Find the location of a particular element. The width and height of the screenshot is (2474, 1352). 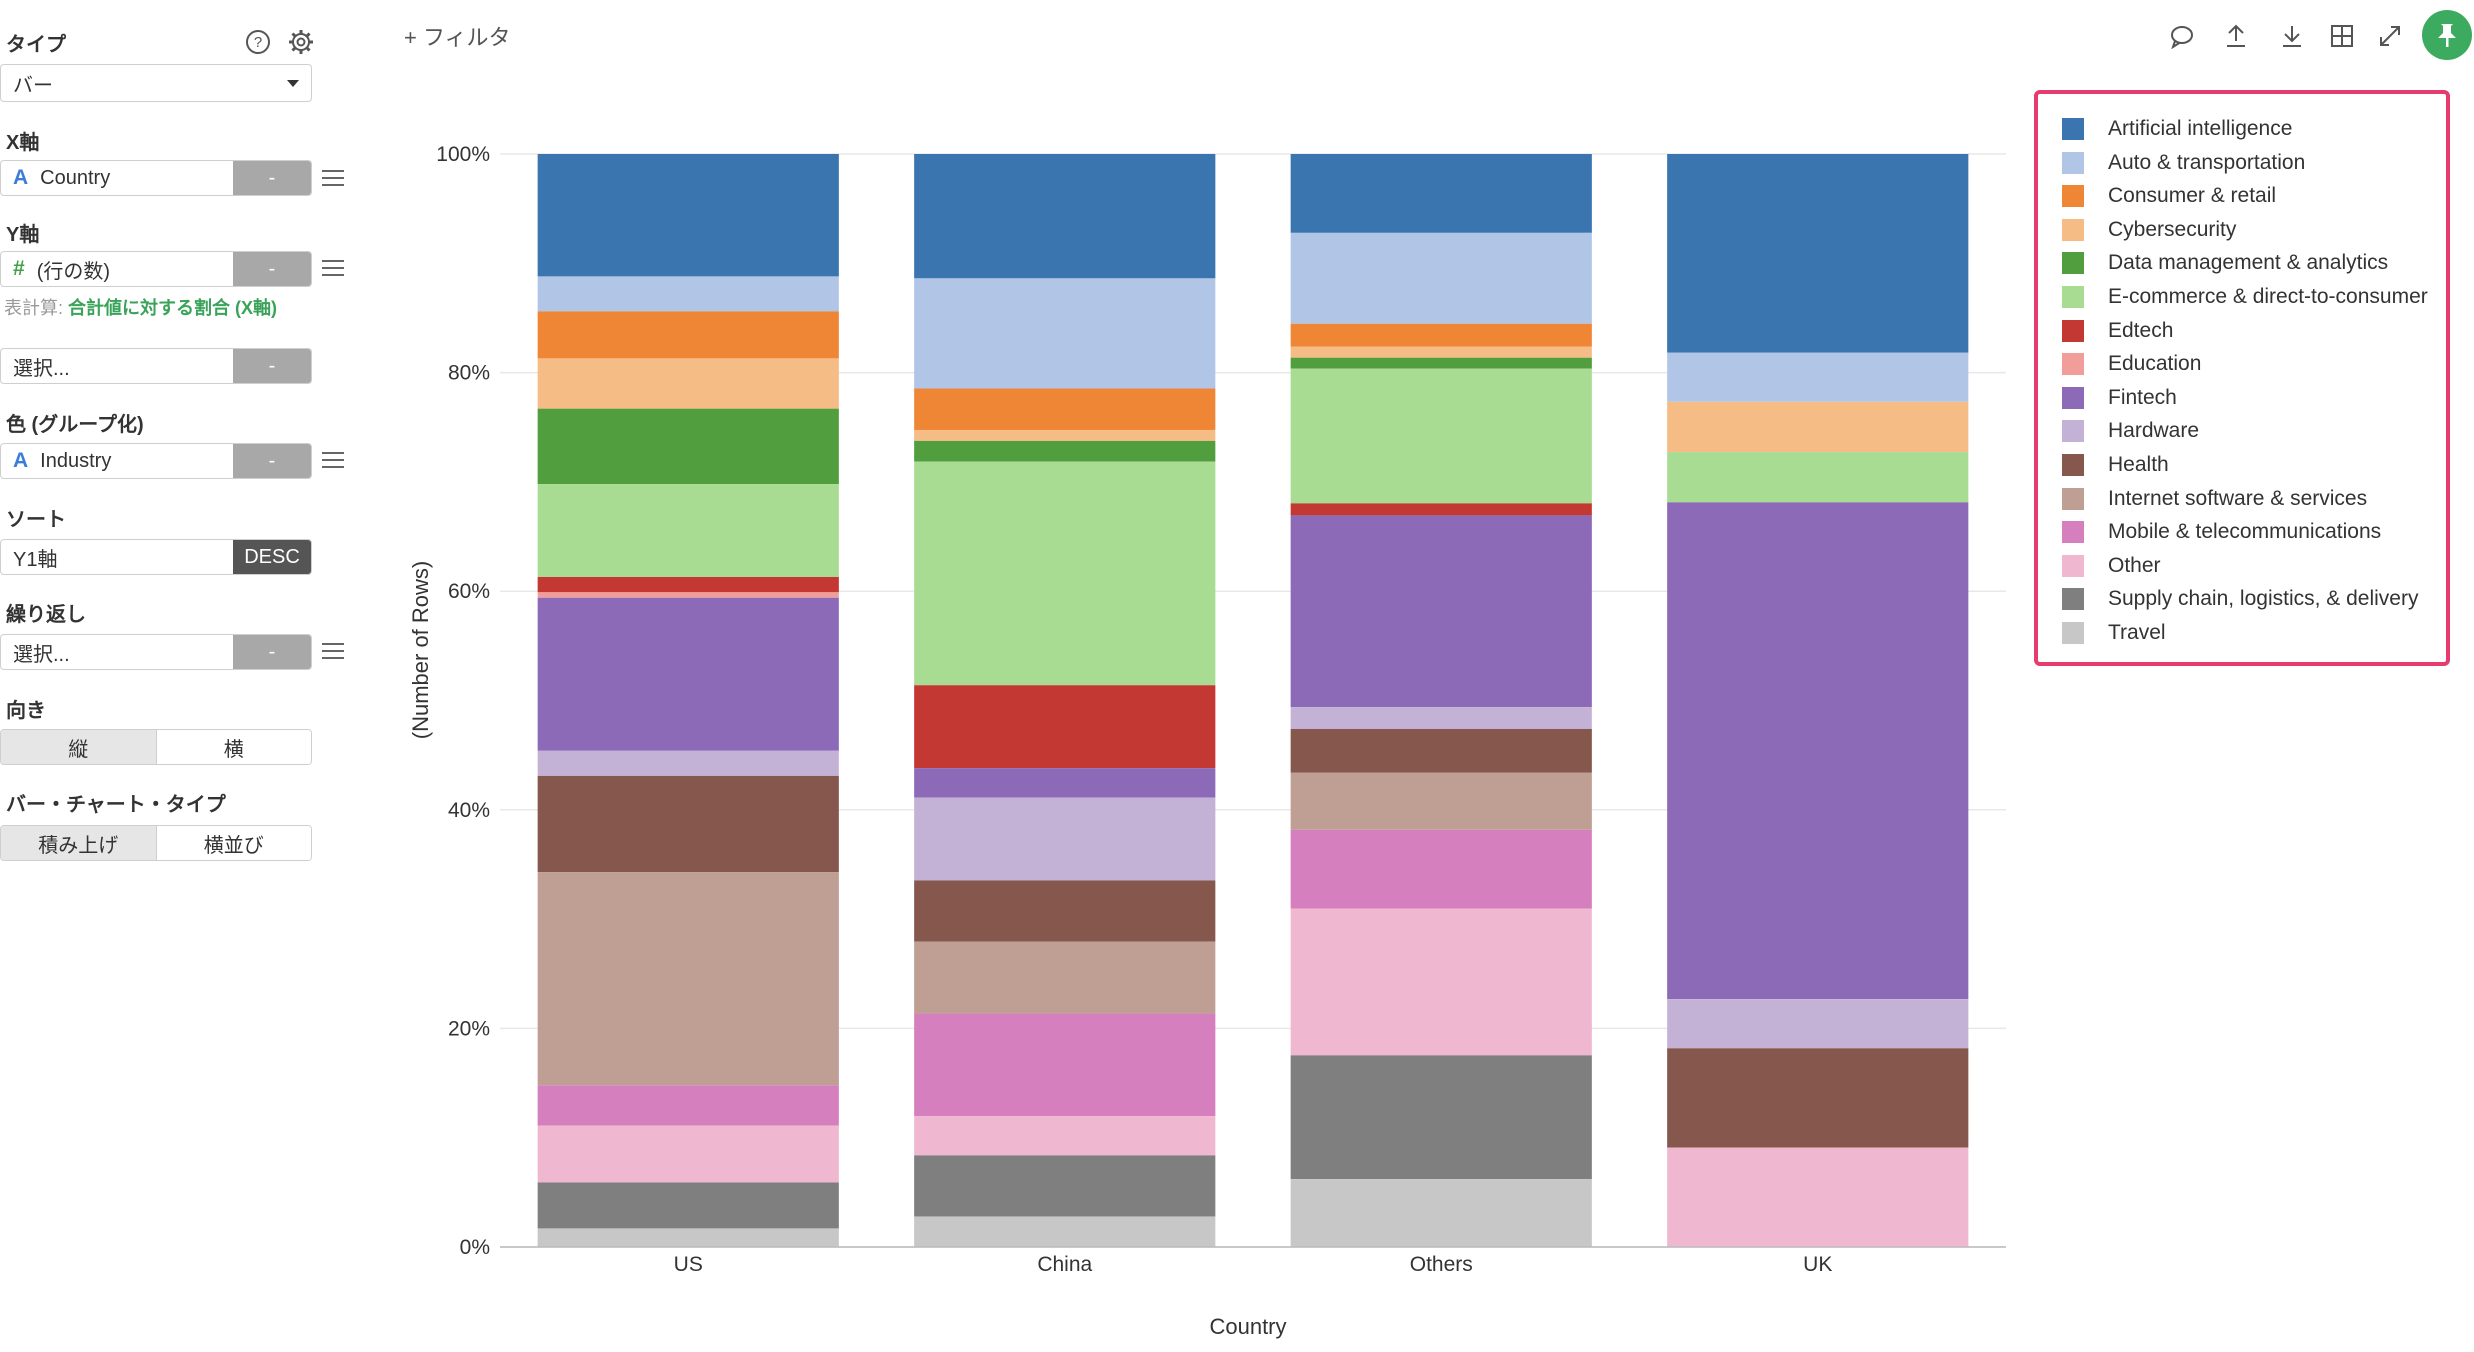

table-calculation-note: 表計算: 合計値に対する割合 (X軸) is located at coordinates (141, 308).